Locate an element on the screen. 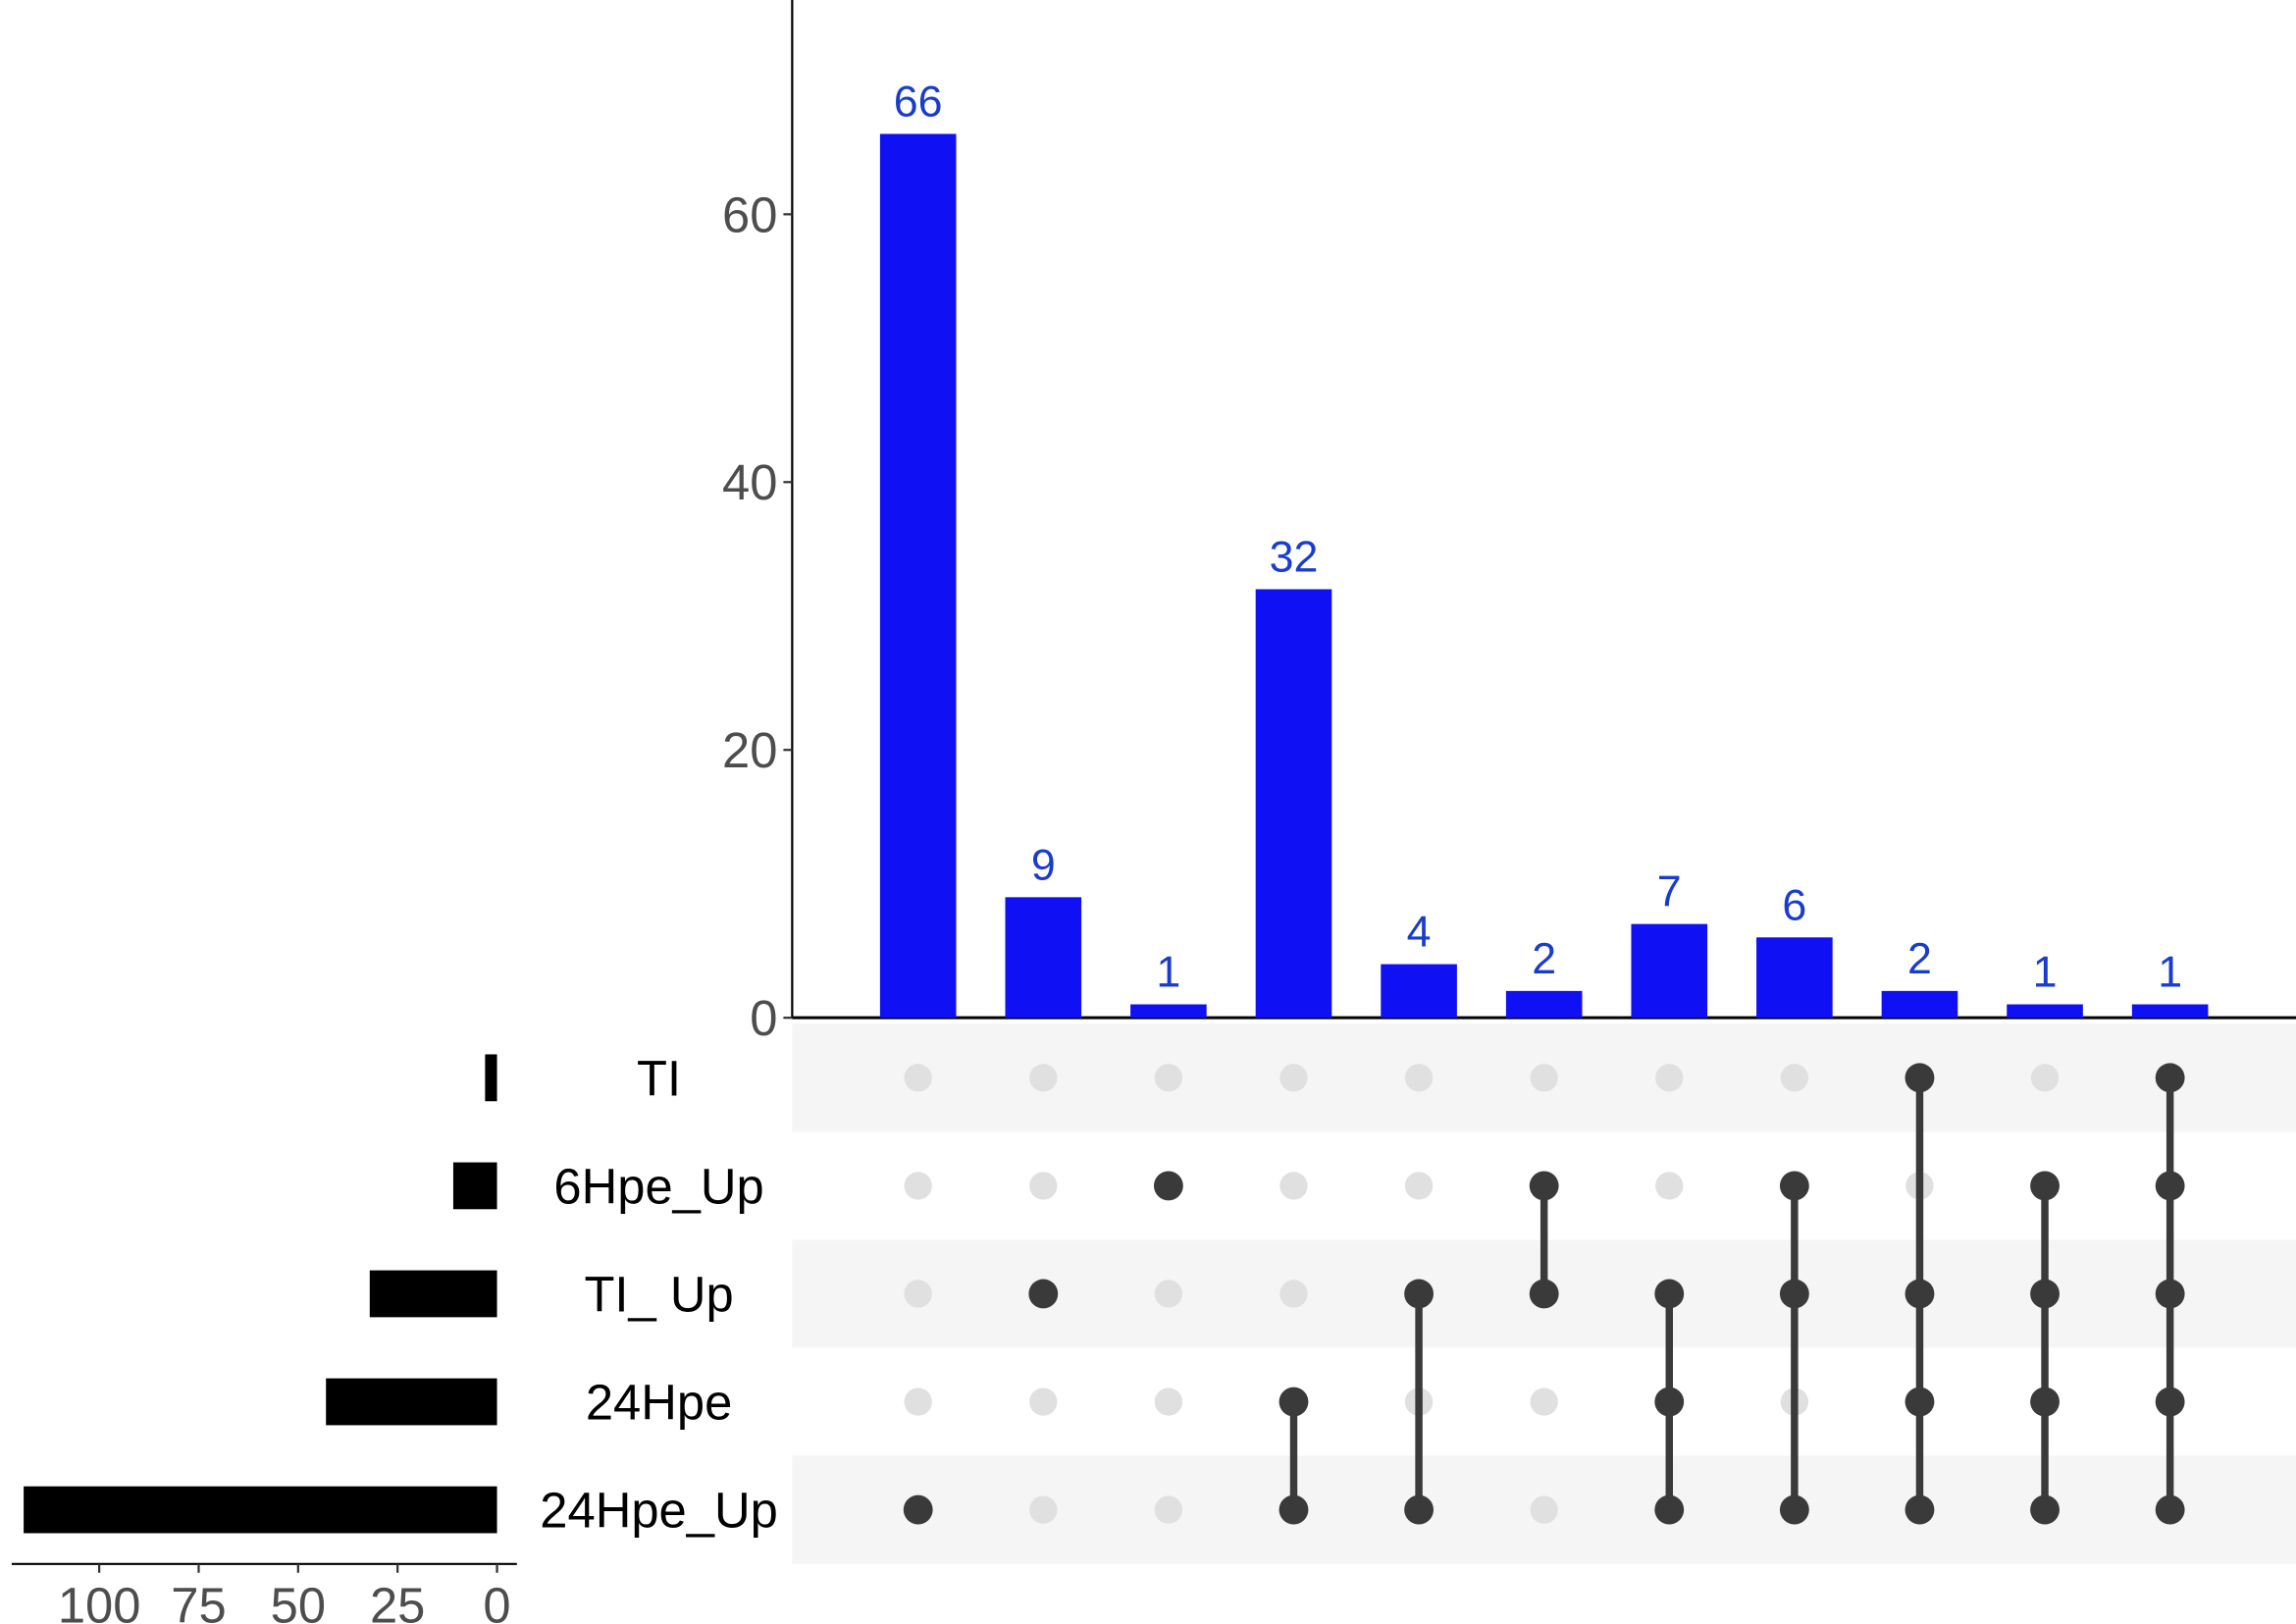  set-label: 24Hpe_Up is located at coordinates (659, 1511).